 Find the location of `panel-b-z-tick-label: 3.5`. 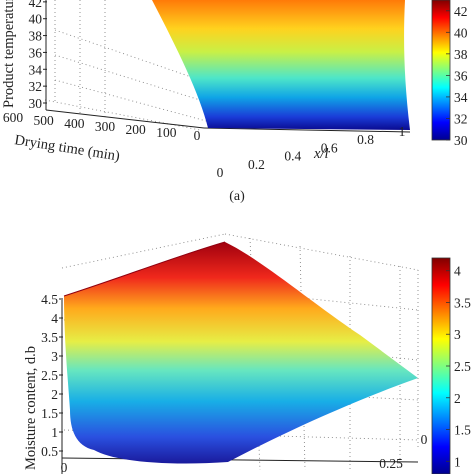

panel-b-z-tick-label: 3.5 is located at coordinates (49, 337).